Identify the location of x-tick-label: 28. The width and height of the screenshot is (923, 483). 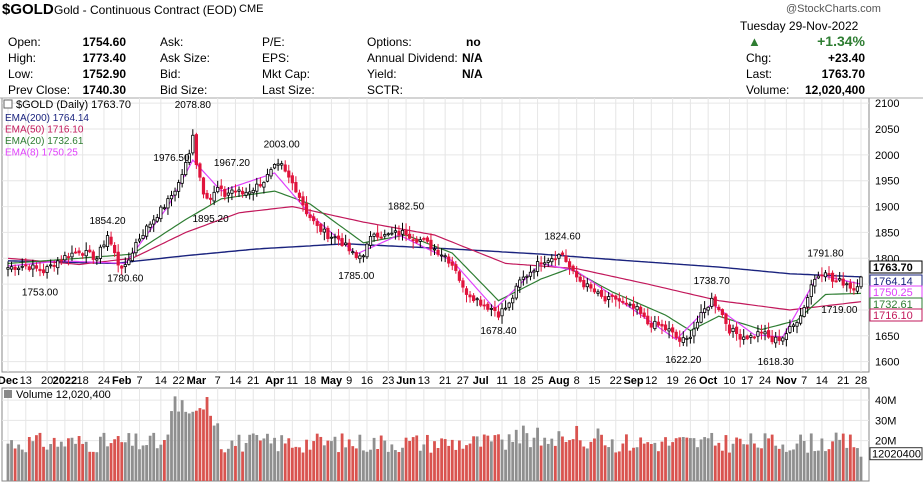
(861, 381).